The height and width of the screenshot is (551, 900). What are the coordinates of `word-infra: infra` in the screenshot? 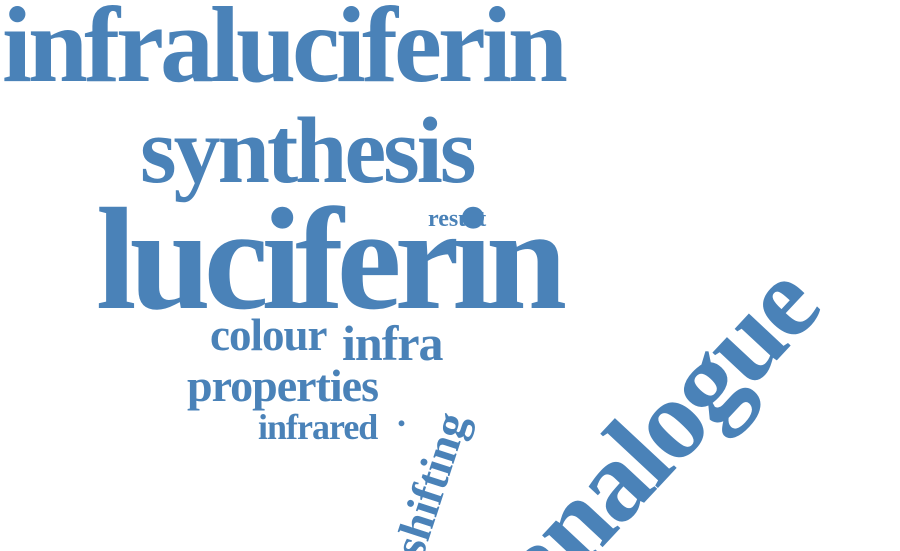 It's located at (393, 343).